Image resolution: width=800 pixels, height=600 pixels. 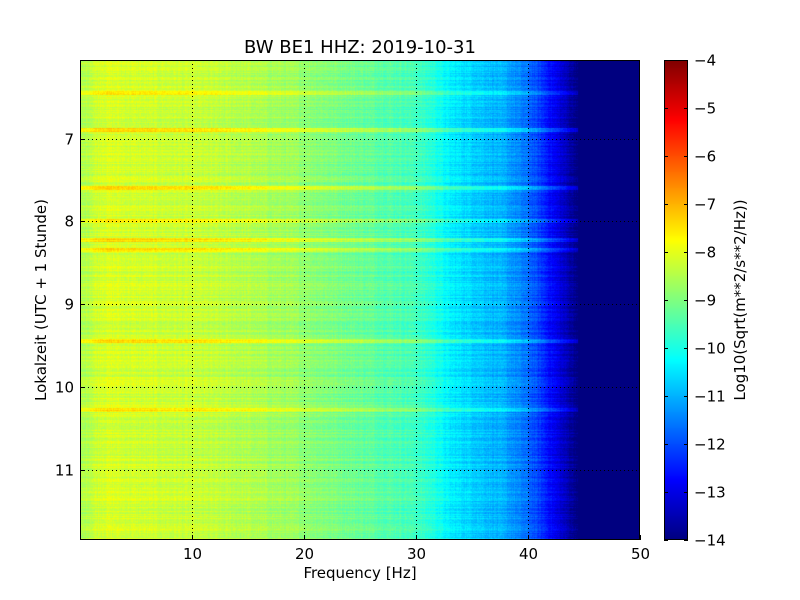 I want to click on colorbar: −4 −5 −6 −7 −8 −9 −10 −11 −12 −13 −14, so click(x=695, y=301).